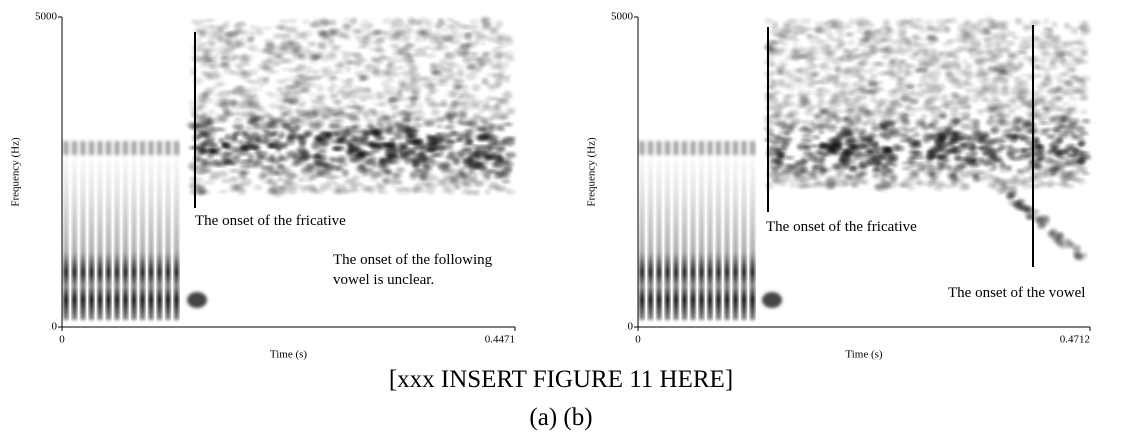  I want to click on x-axis-label: Time (s), so click(864, 355).